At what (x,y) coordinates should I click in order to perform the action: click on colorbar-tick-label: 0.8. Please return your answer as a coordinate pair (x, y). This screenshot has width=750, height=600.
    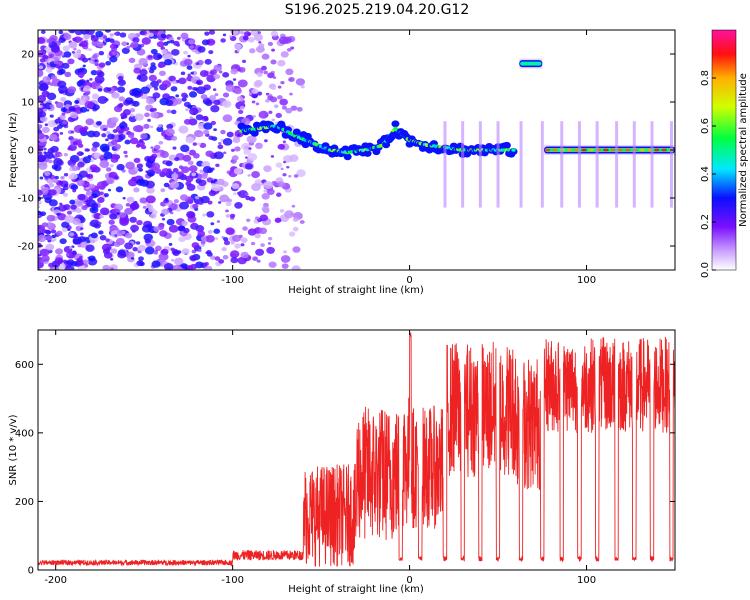
    Looking at the image, I should click on (705, 78).